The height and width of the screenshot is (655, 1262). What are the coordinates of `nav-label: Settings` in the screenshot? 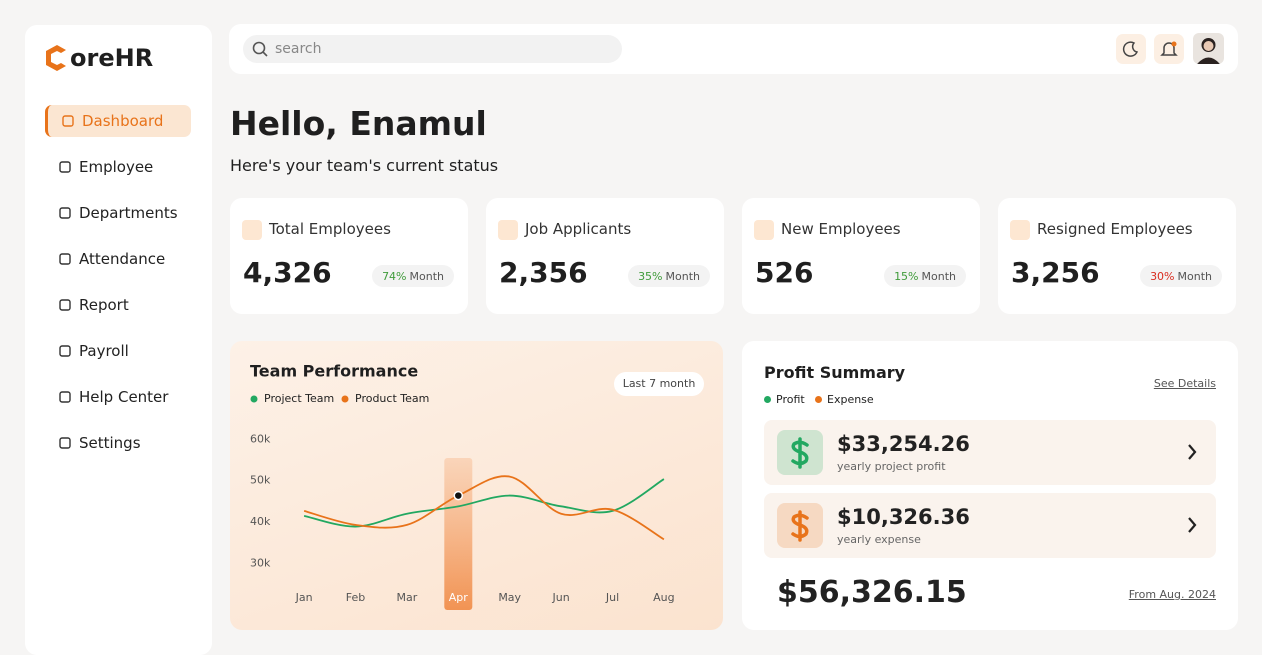 It's located at (110, 443).